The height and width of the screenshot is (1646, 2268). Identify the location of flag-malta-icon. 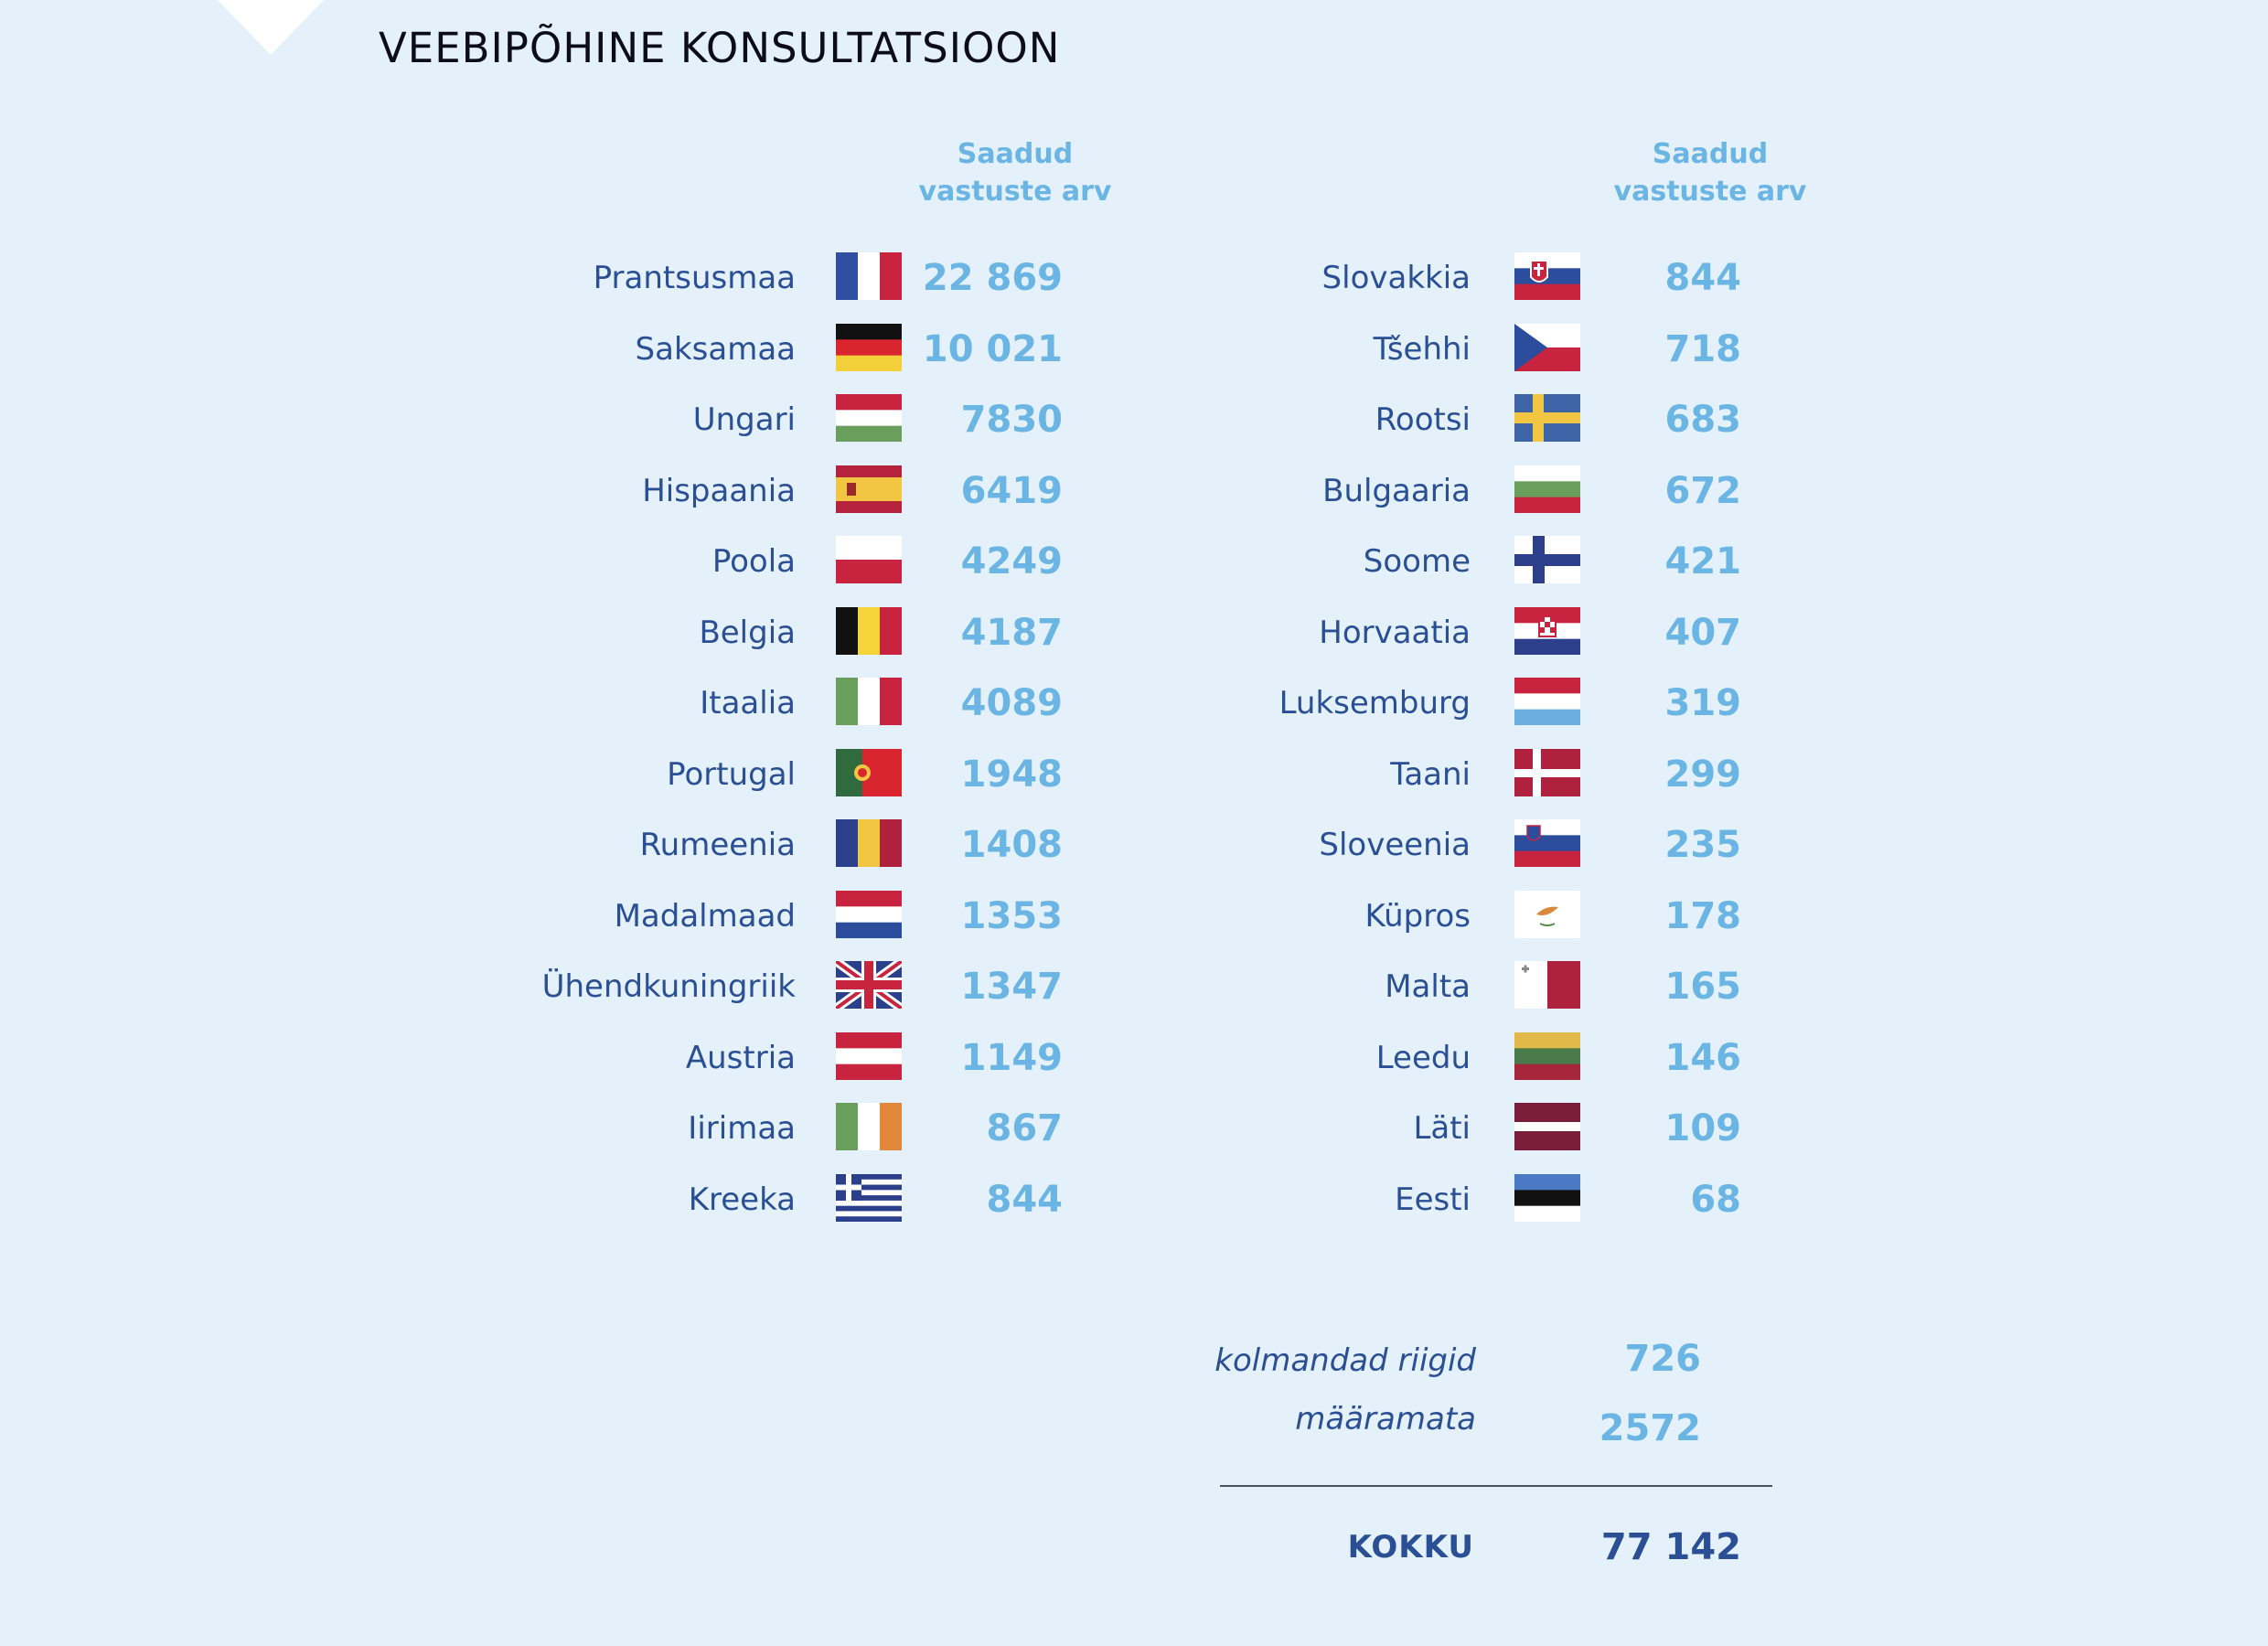
(1547, 985).